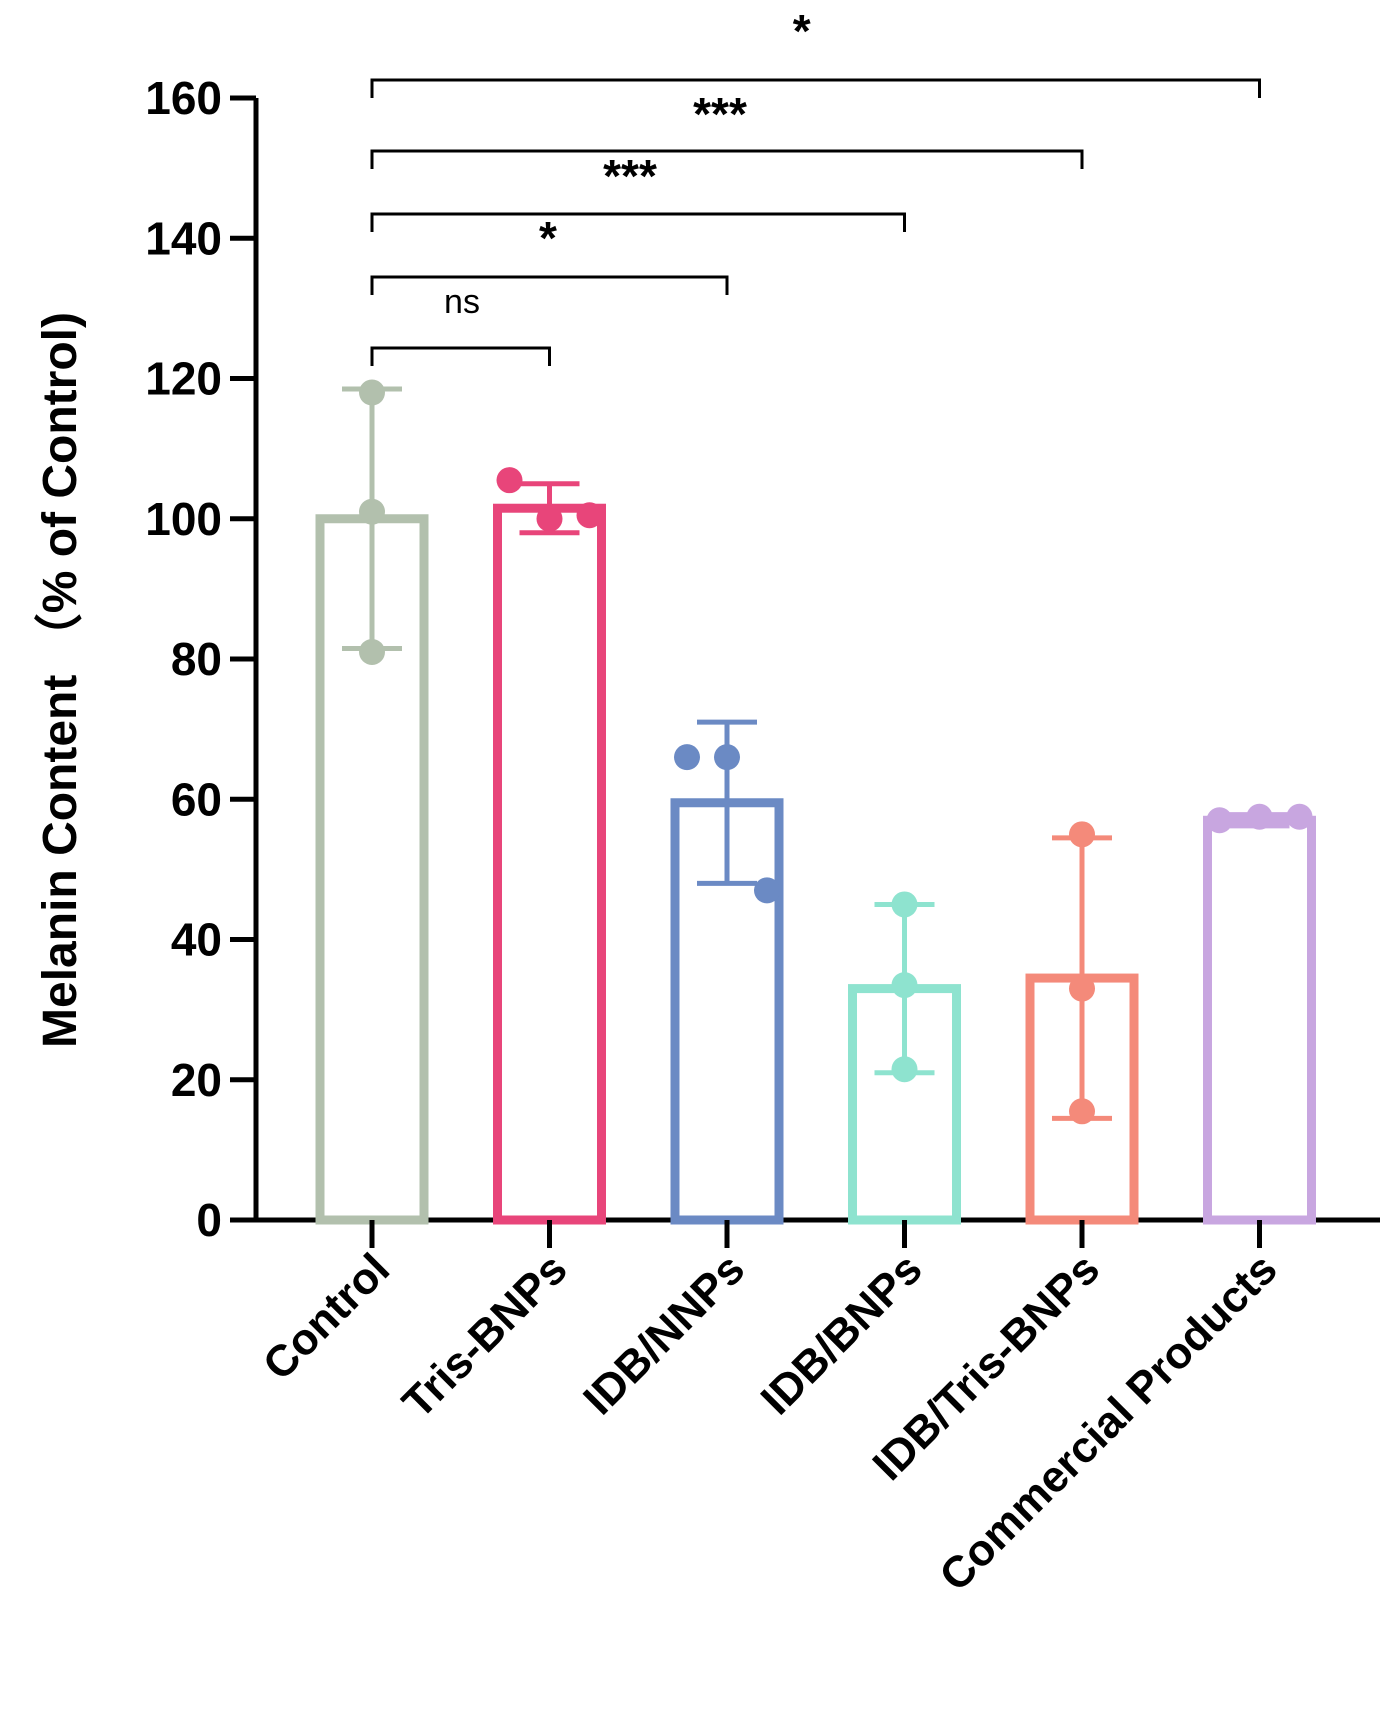  I want to click on x-tick-label: Commercial Products, so click(1108, 1422).